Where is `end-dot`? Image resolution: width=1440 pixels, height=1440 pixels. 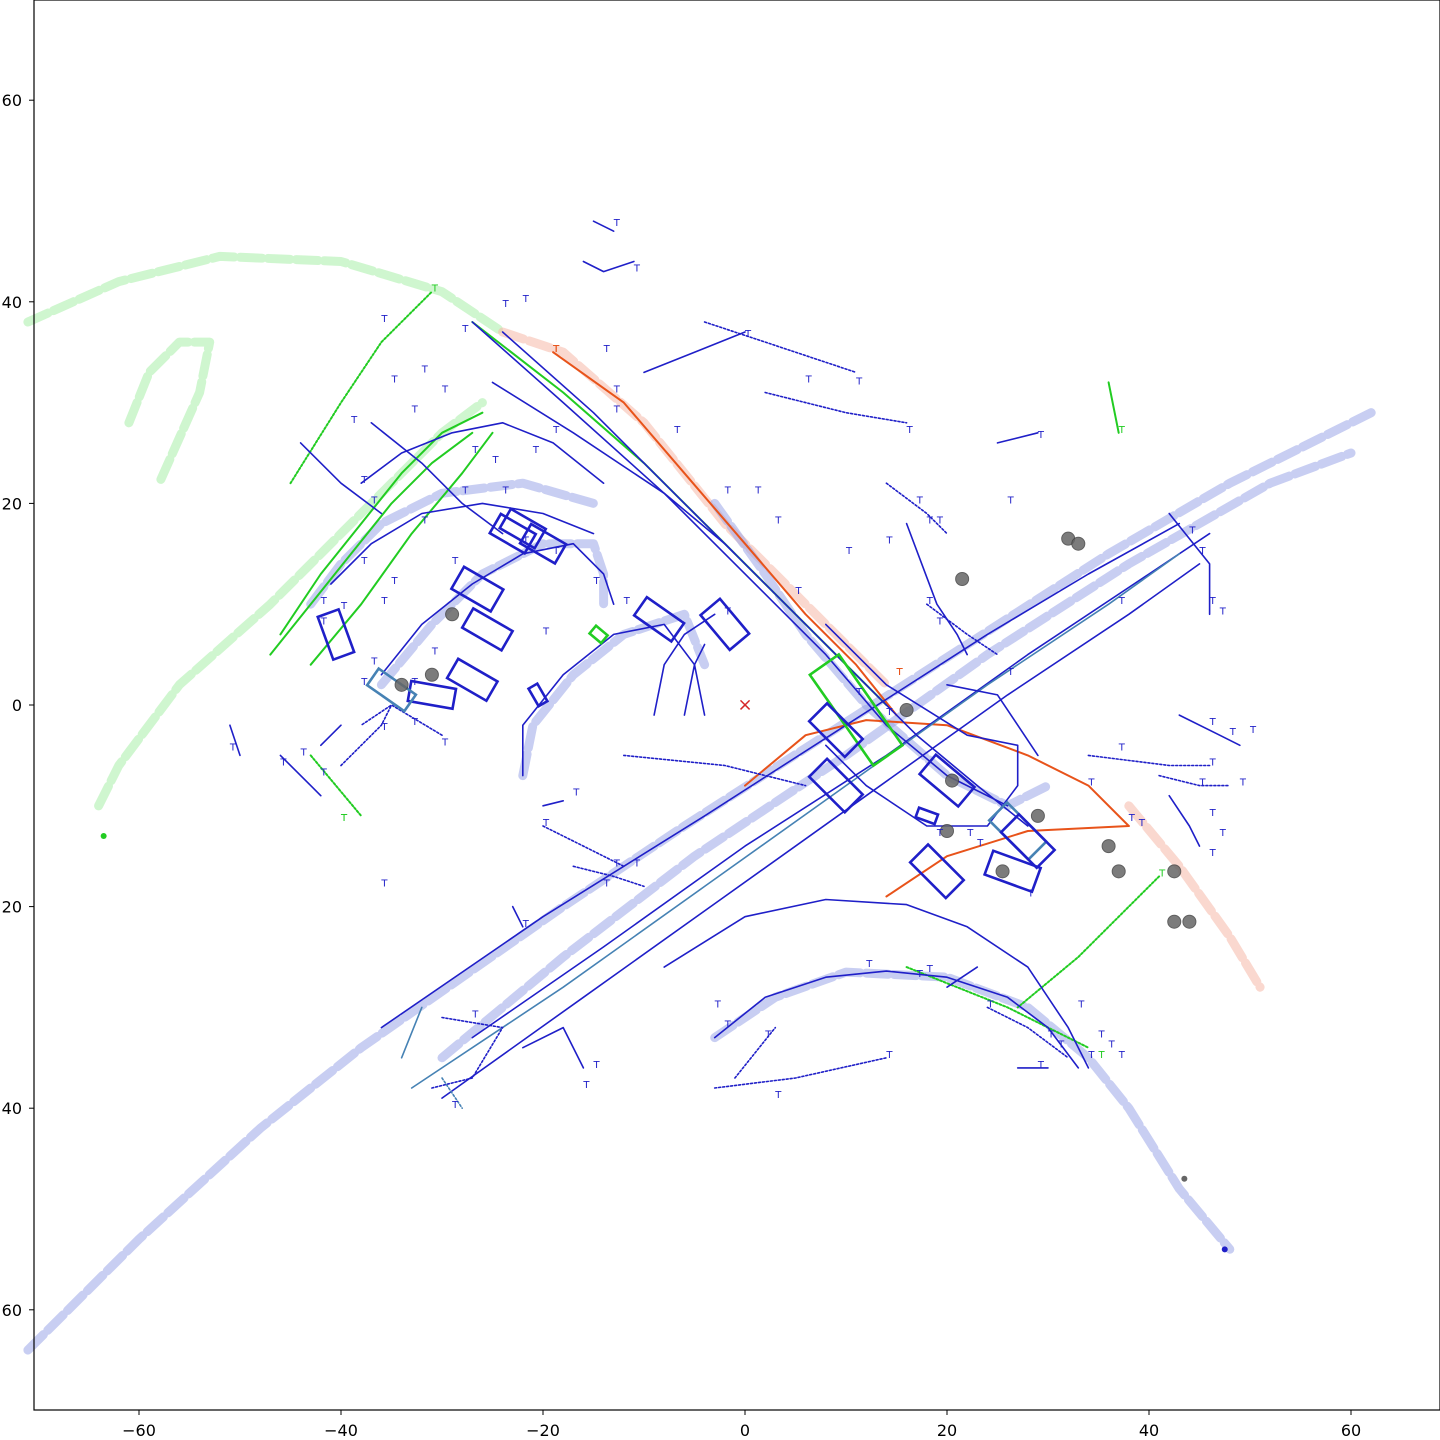 end-dot is located at coordinates (103, 836).